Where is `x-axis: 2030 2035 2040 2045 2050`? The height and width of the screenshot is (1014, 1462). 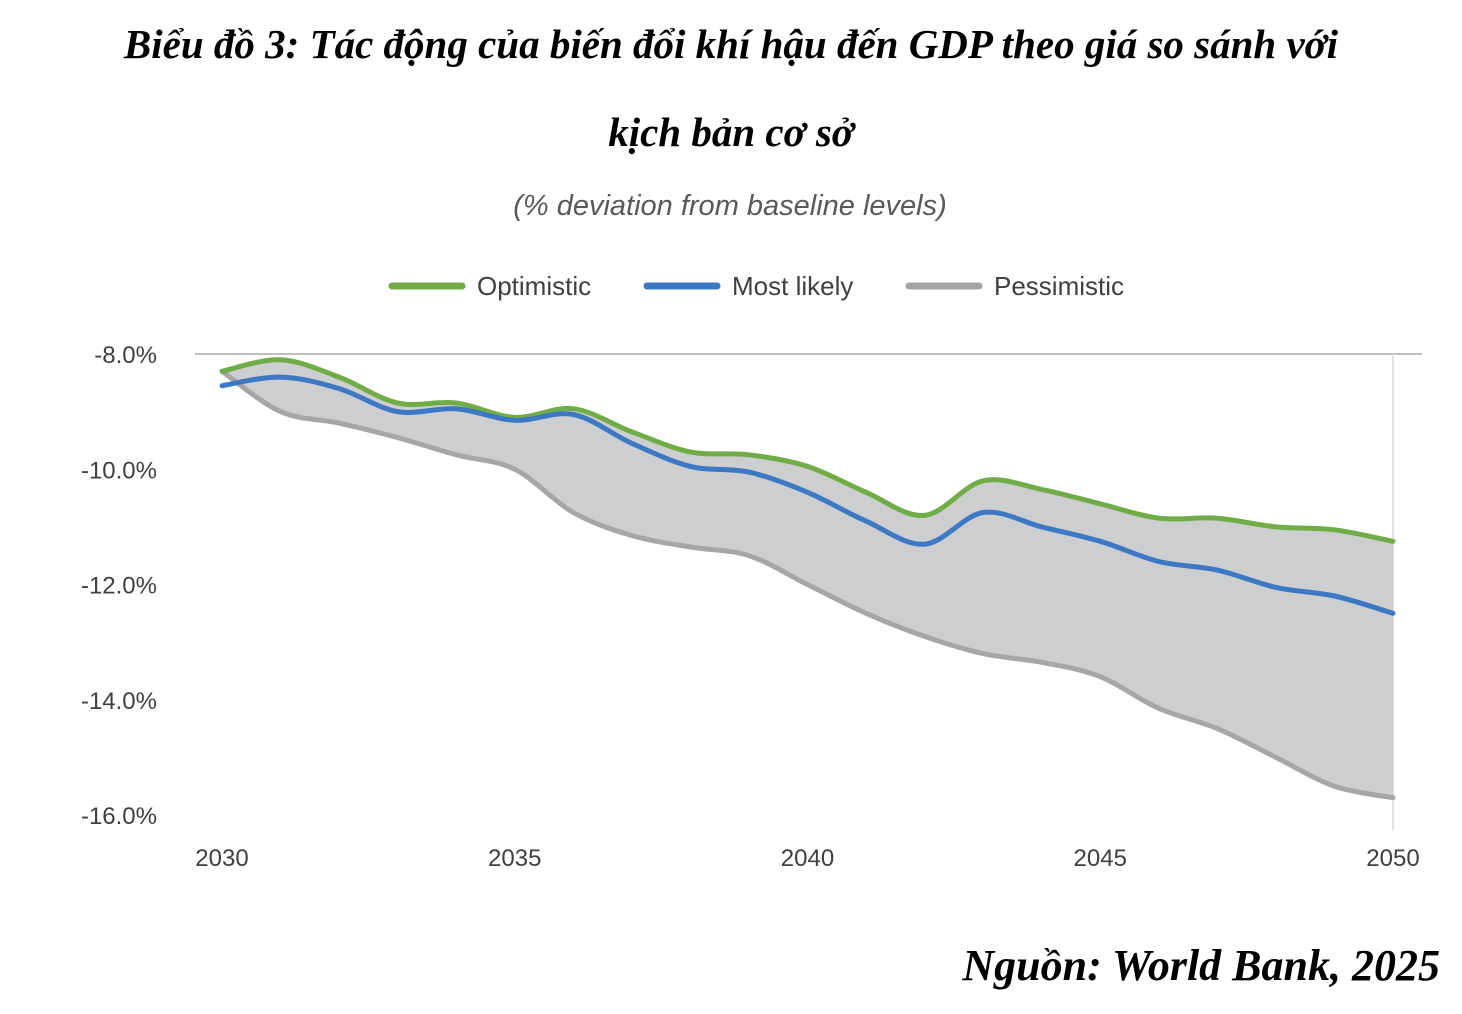
x-axis: 2030 2035 2040 2045 2050 is located at coordinates (807, 858).